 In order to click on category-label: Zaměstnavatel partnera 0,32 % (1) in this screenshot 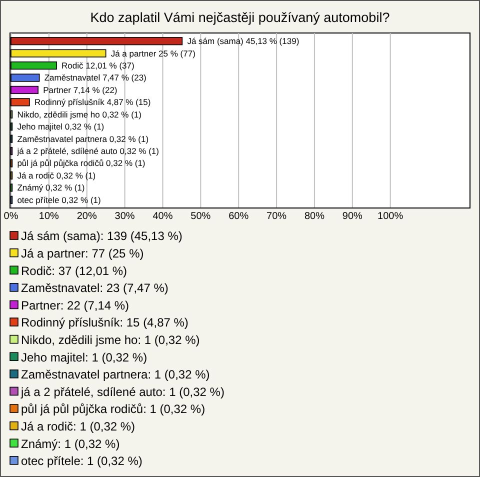, I will do `click(83, 139)`.